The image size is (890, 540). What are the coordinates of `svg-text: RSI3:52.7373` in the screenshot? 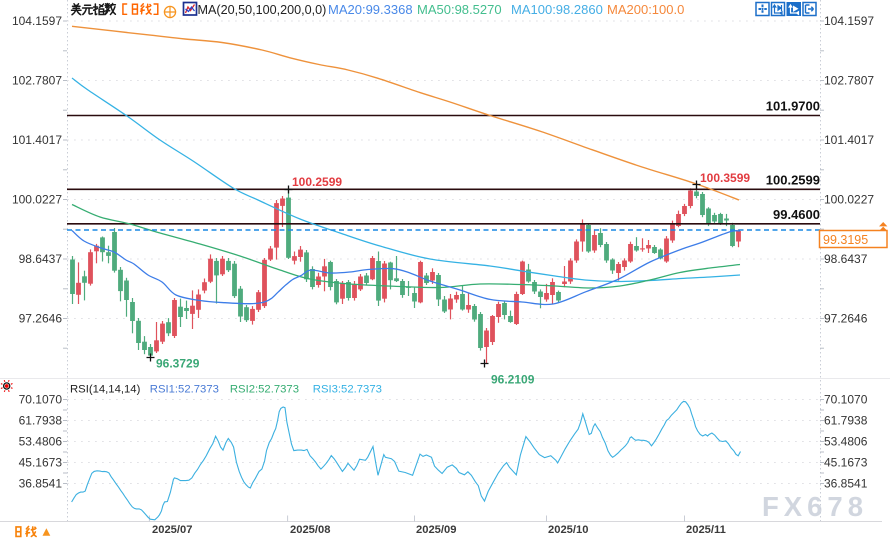 It's located at (347, 390).